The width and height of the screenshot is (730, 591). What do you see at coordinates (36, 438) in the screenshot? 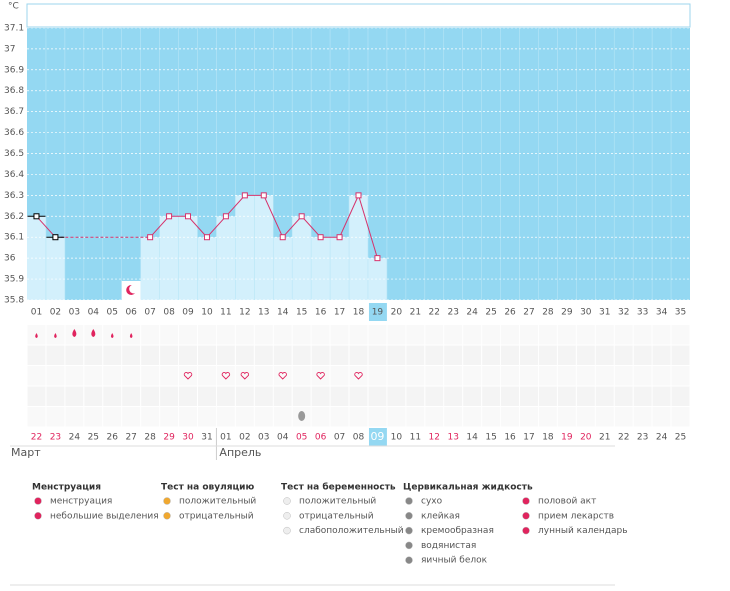
I see `date-label: 22` at bounding box center [36, 438].